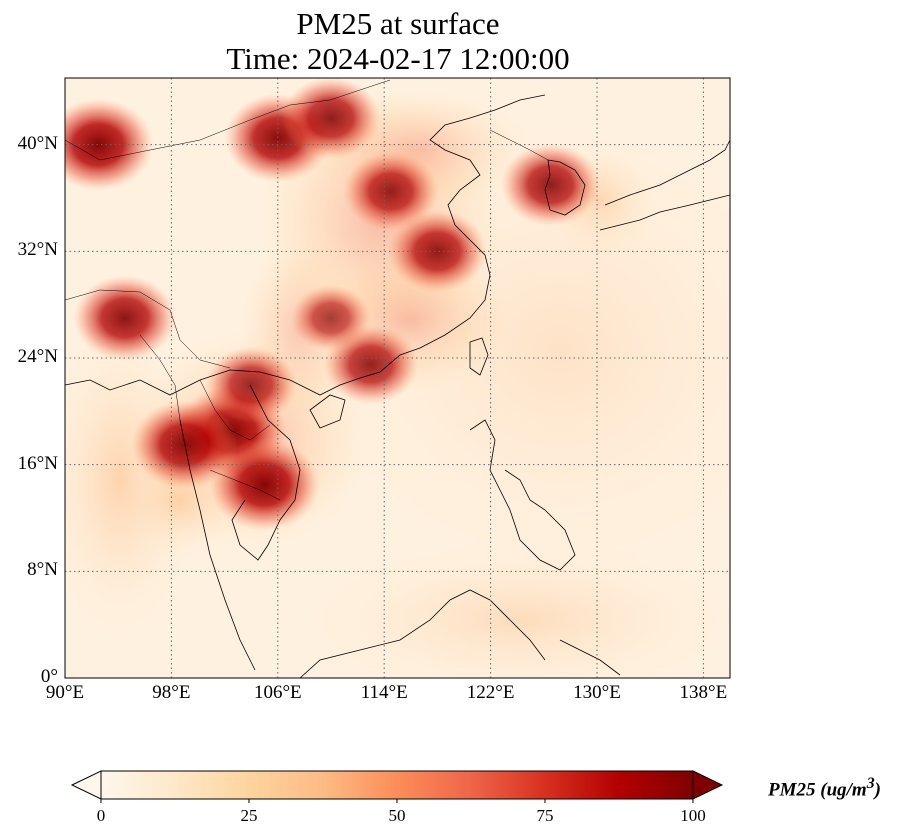 This screenshot has width=905, height=836. What do you see at coordinates (37, 143) in the screenshot?
I see `lat-tick-label: 40°N` at bounding box center [37, 143].